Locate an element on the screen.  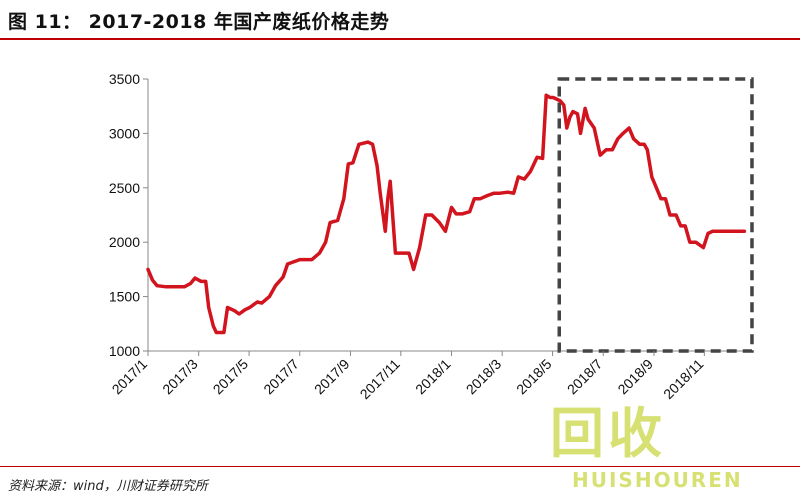
title-rule is located at coordinates (400, 39).